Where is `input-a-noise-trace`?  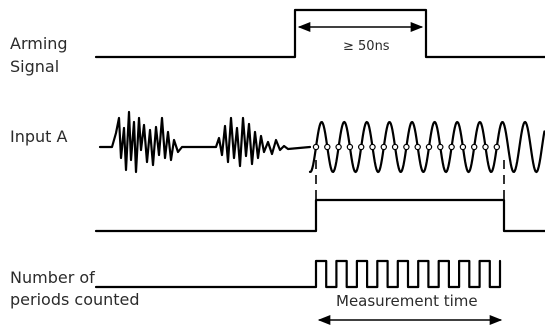
input-a-noise-trace is located at coordinates (205, 142).